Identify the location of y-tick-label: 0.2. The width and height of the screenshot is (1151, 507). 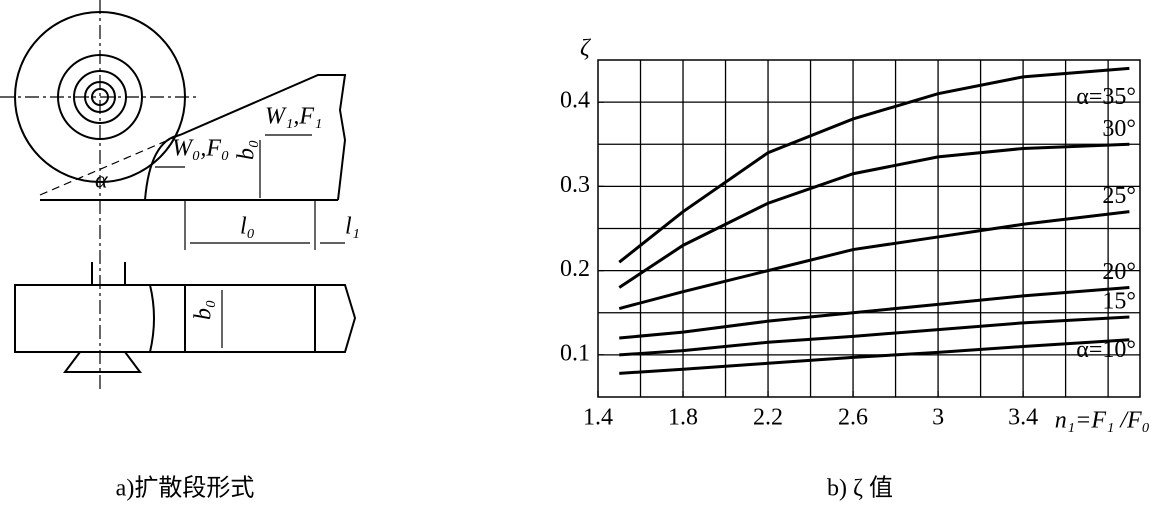
(575, 269).